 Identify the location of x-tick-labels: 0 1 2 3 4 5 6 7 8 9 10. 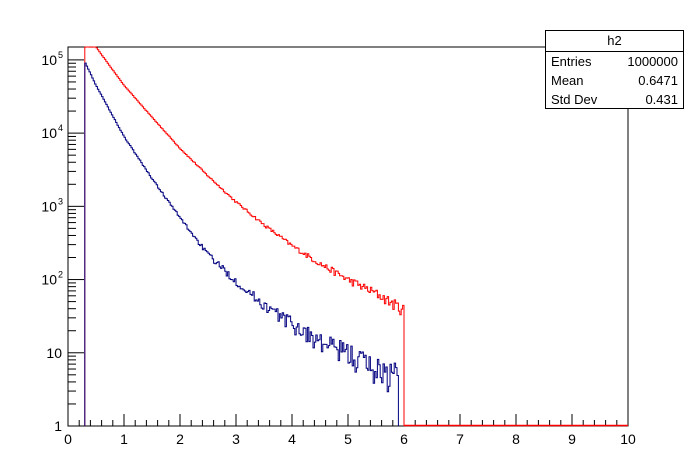
(350, 439).